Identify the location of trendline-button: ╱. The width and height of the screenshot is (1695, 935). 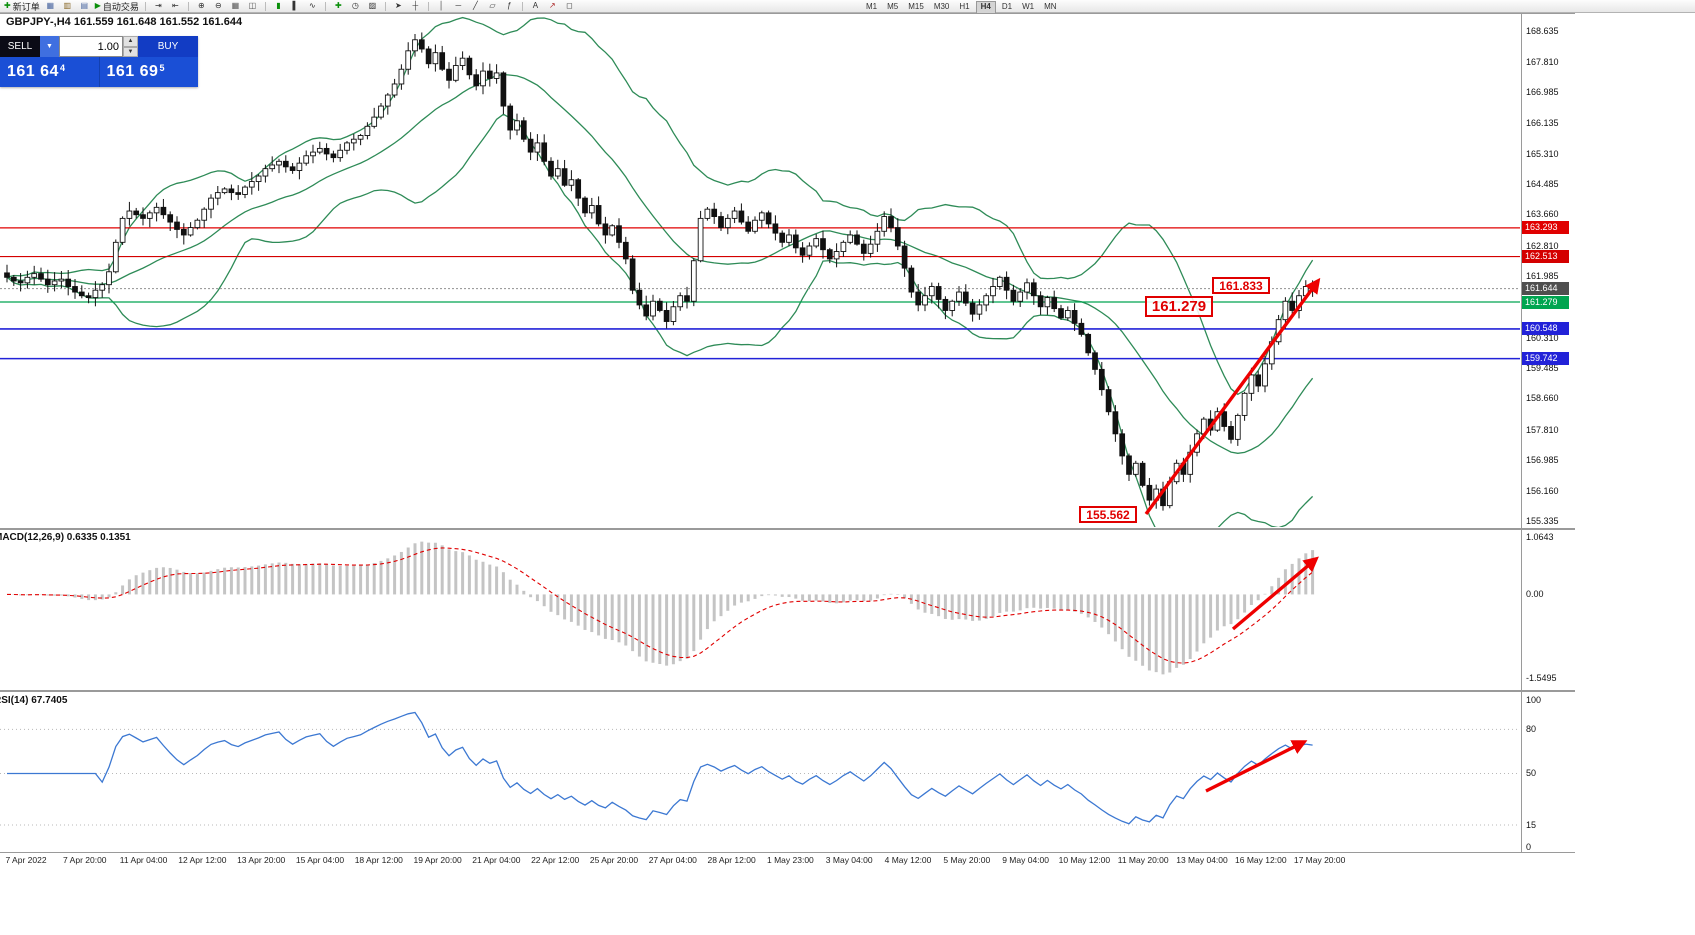
(475, 6).